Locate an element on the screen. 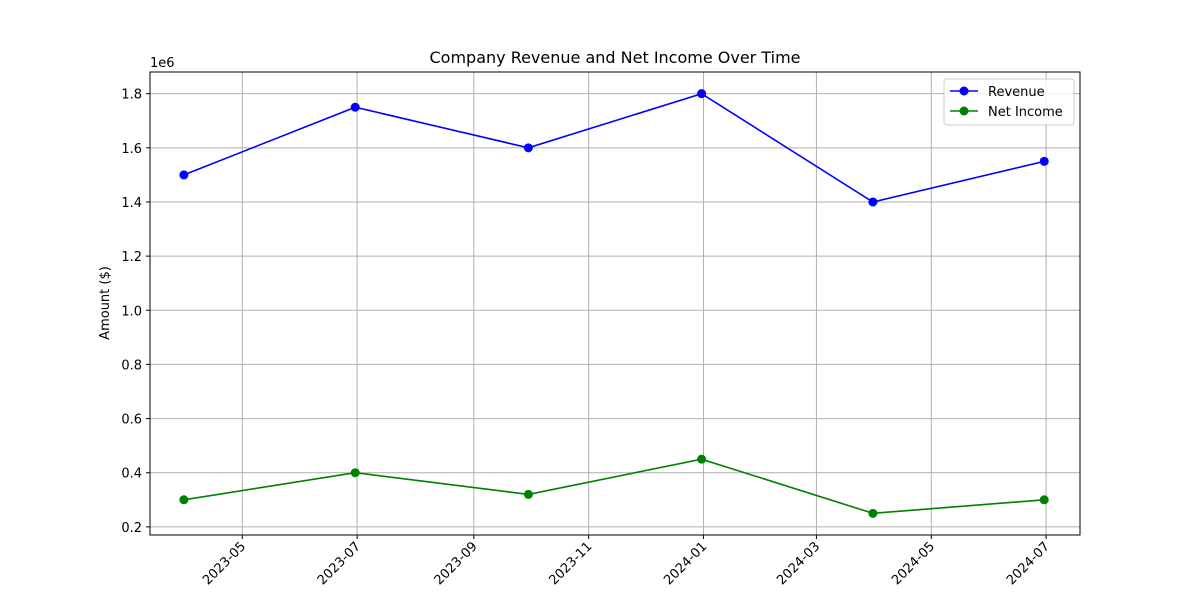 This screenshot has width=1200, height=600. series-line-net-income is located at coordinates (614, 486).